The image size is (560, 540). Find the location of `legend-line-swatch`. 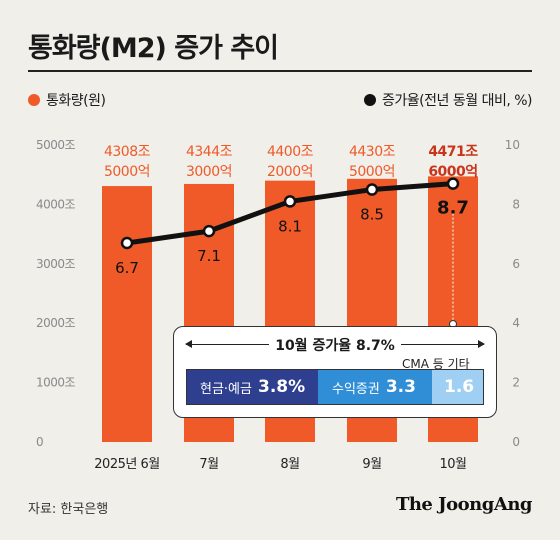

legend-line-swatch is located at coordinates (370, 100).